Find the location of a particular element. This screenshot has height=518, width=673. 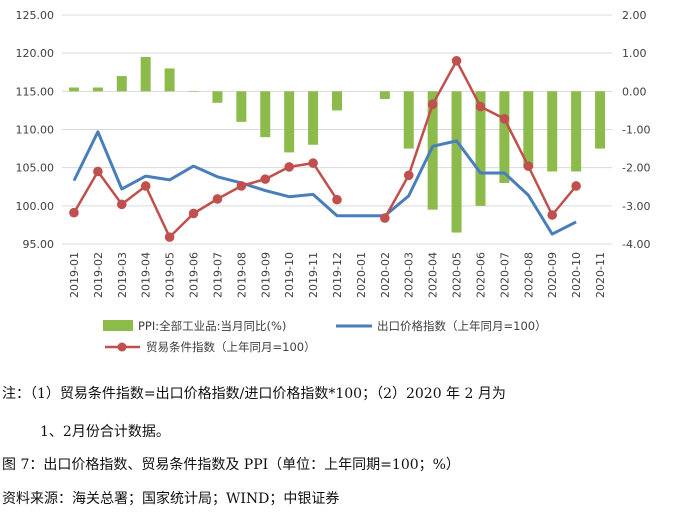

x-tick-label: 2020-07 is located at coordinates (504, 275).